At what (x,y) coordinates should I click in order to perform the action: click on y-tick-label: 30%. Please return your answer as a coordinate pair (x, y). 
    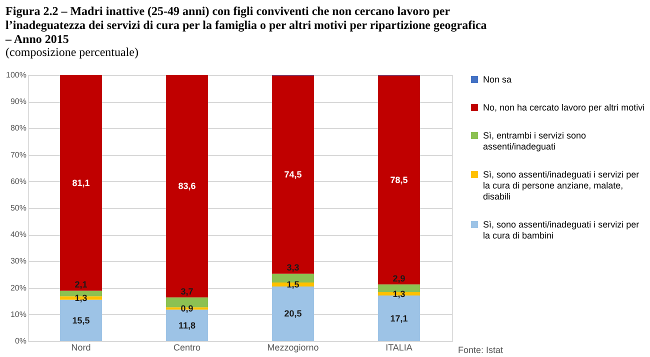
    Looking at the image, I should click on (18, 261).